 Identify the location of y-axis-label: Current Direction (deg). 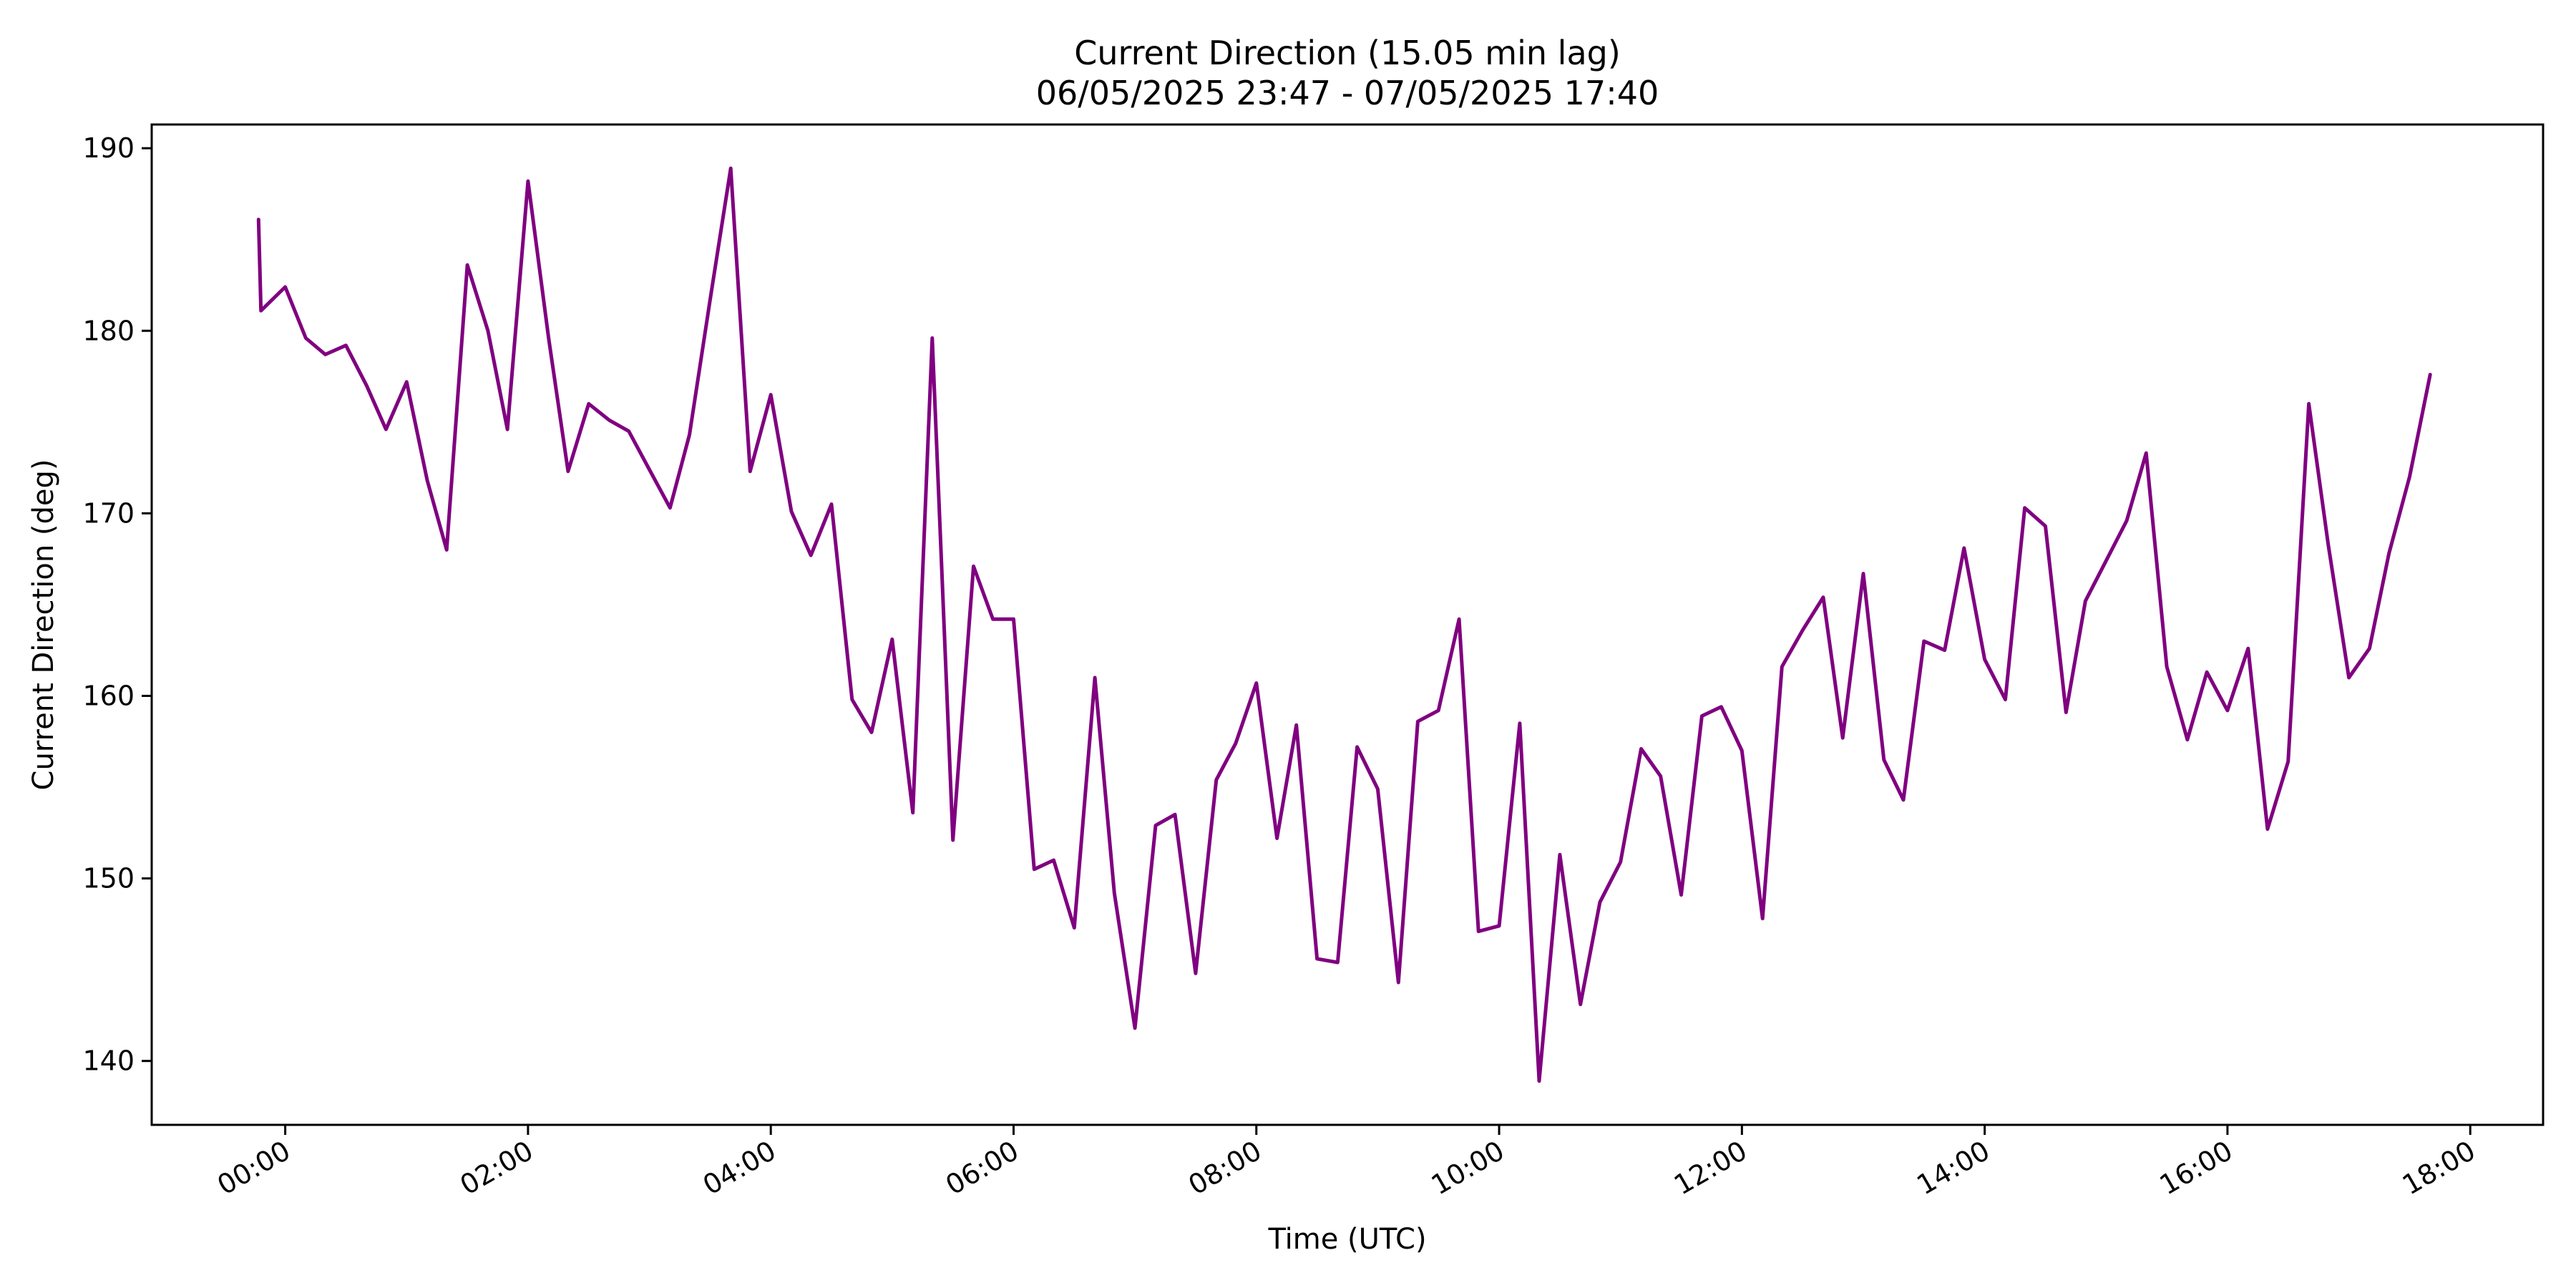
(43, 625).